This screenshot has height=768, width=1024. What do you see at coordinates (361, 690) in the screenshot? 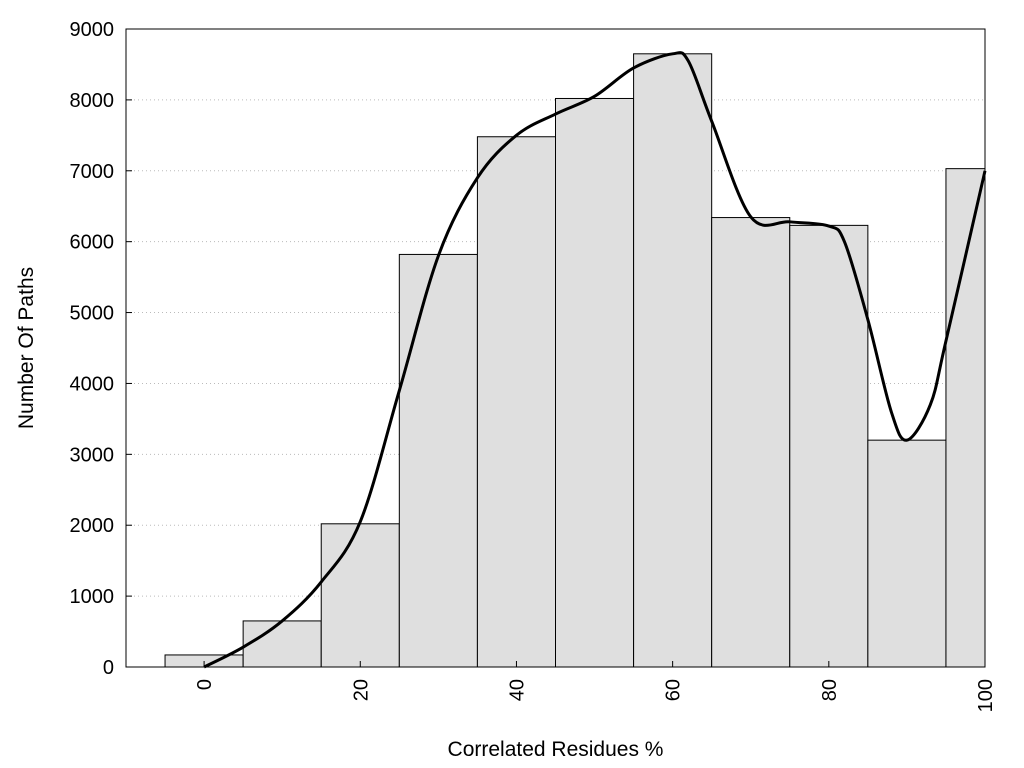
I see `x-tick-label: 20` at bounding box center [361, 690].